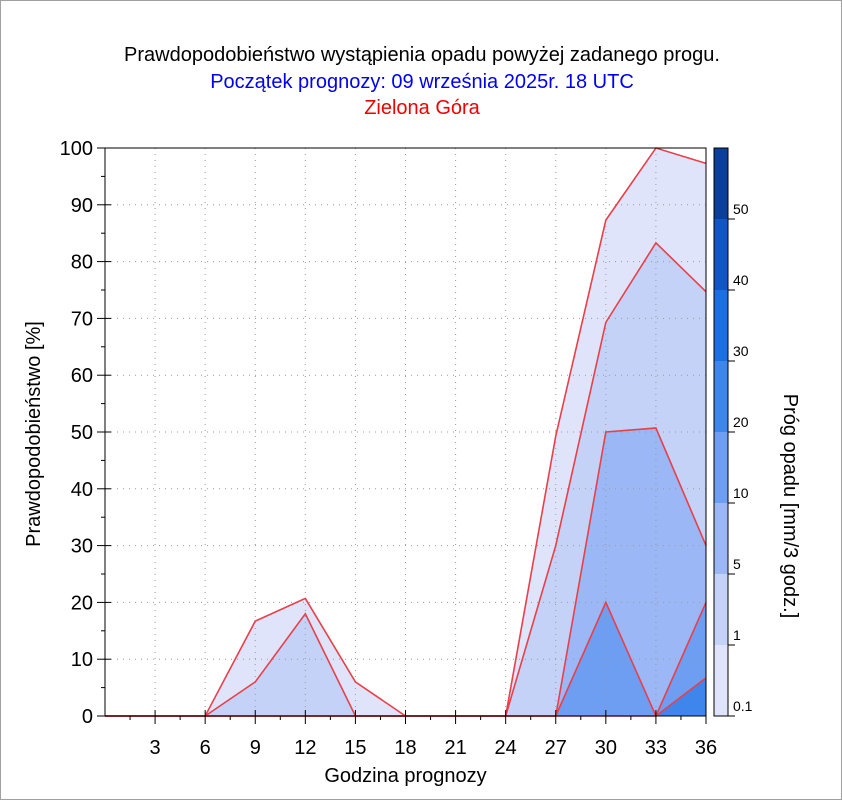 The width and height of the screenshot is (842, 800). What do you see at coordinates (606, 748) in the screenshot?
I see `x-tick-label-30: 30` at bounding box center [606, 748].